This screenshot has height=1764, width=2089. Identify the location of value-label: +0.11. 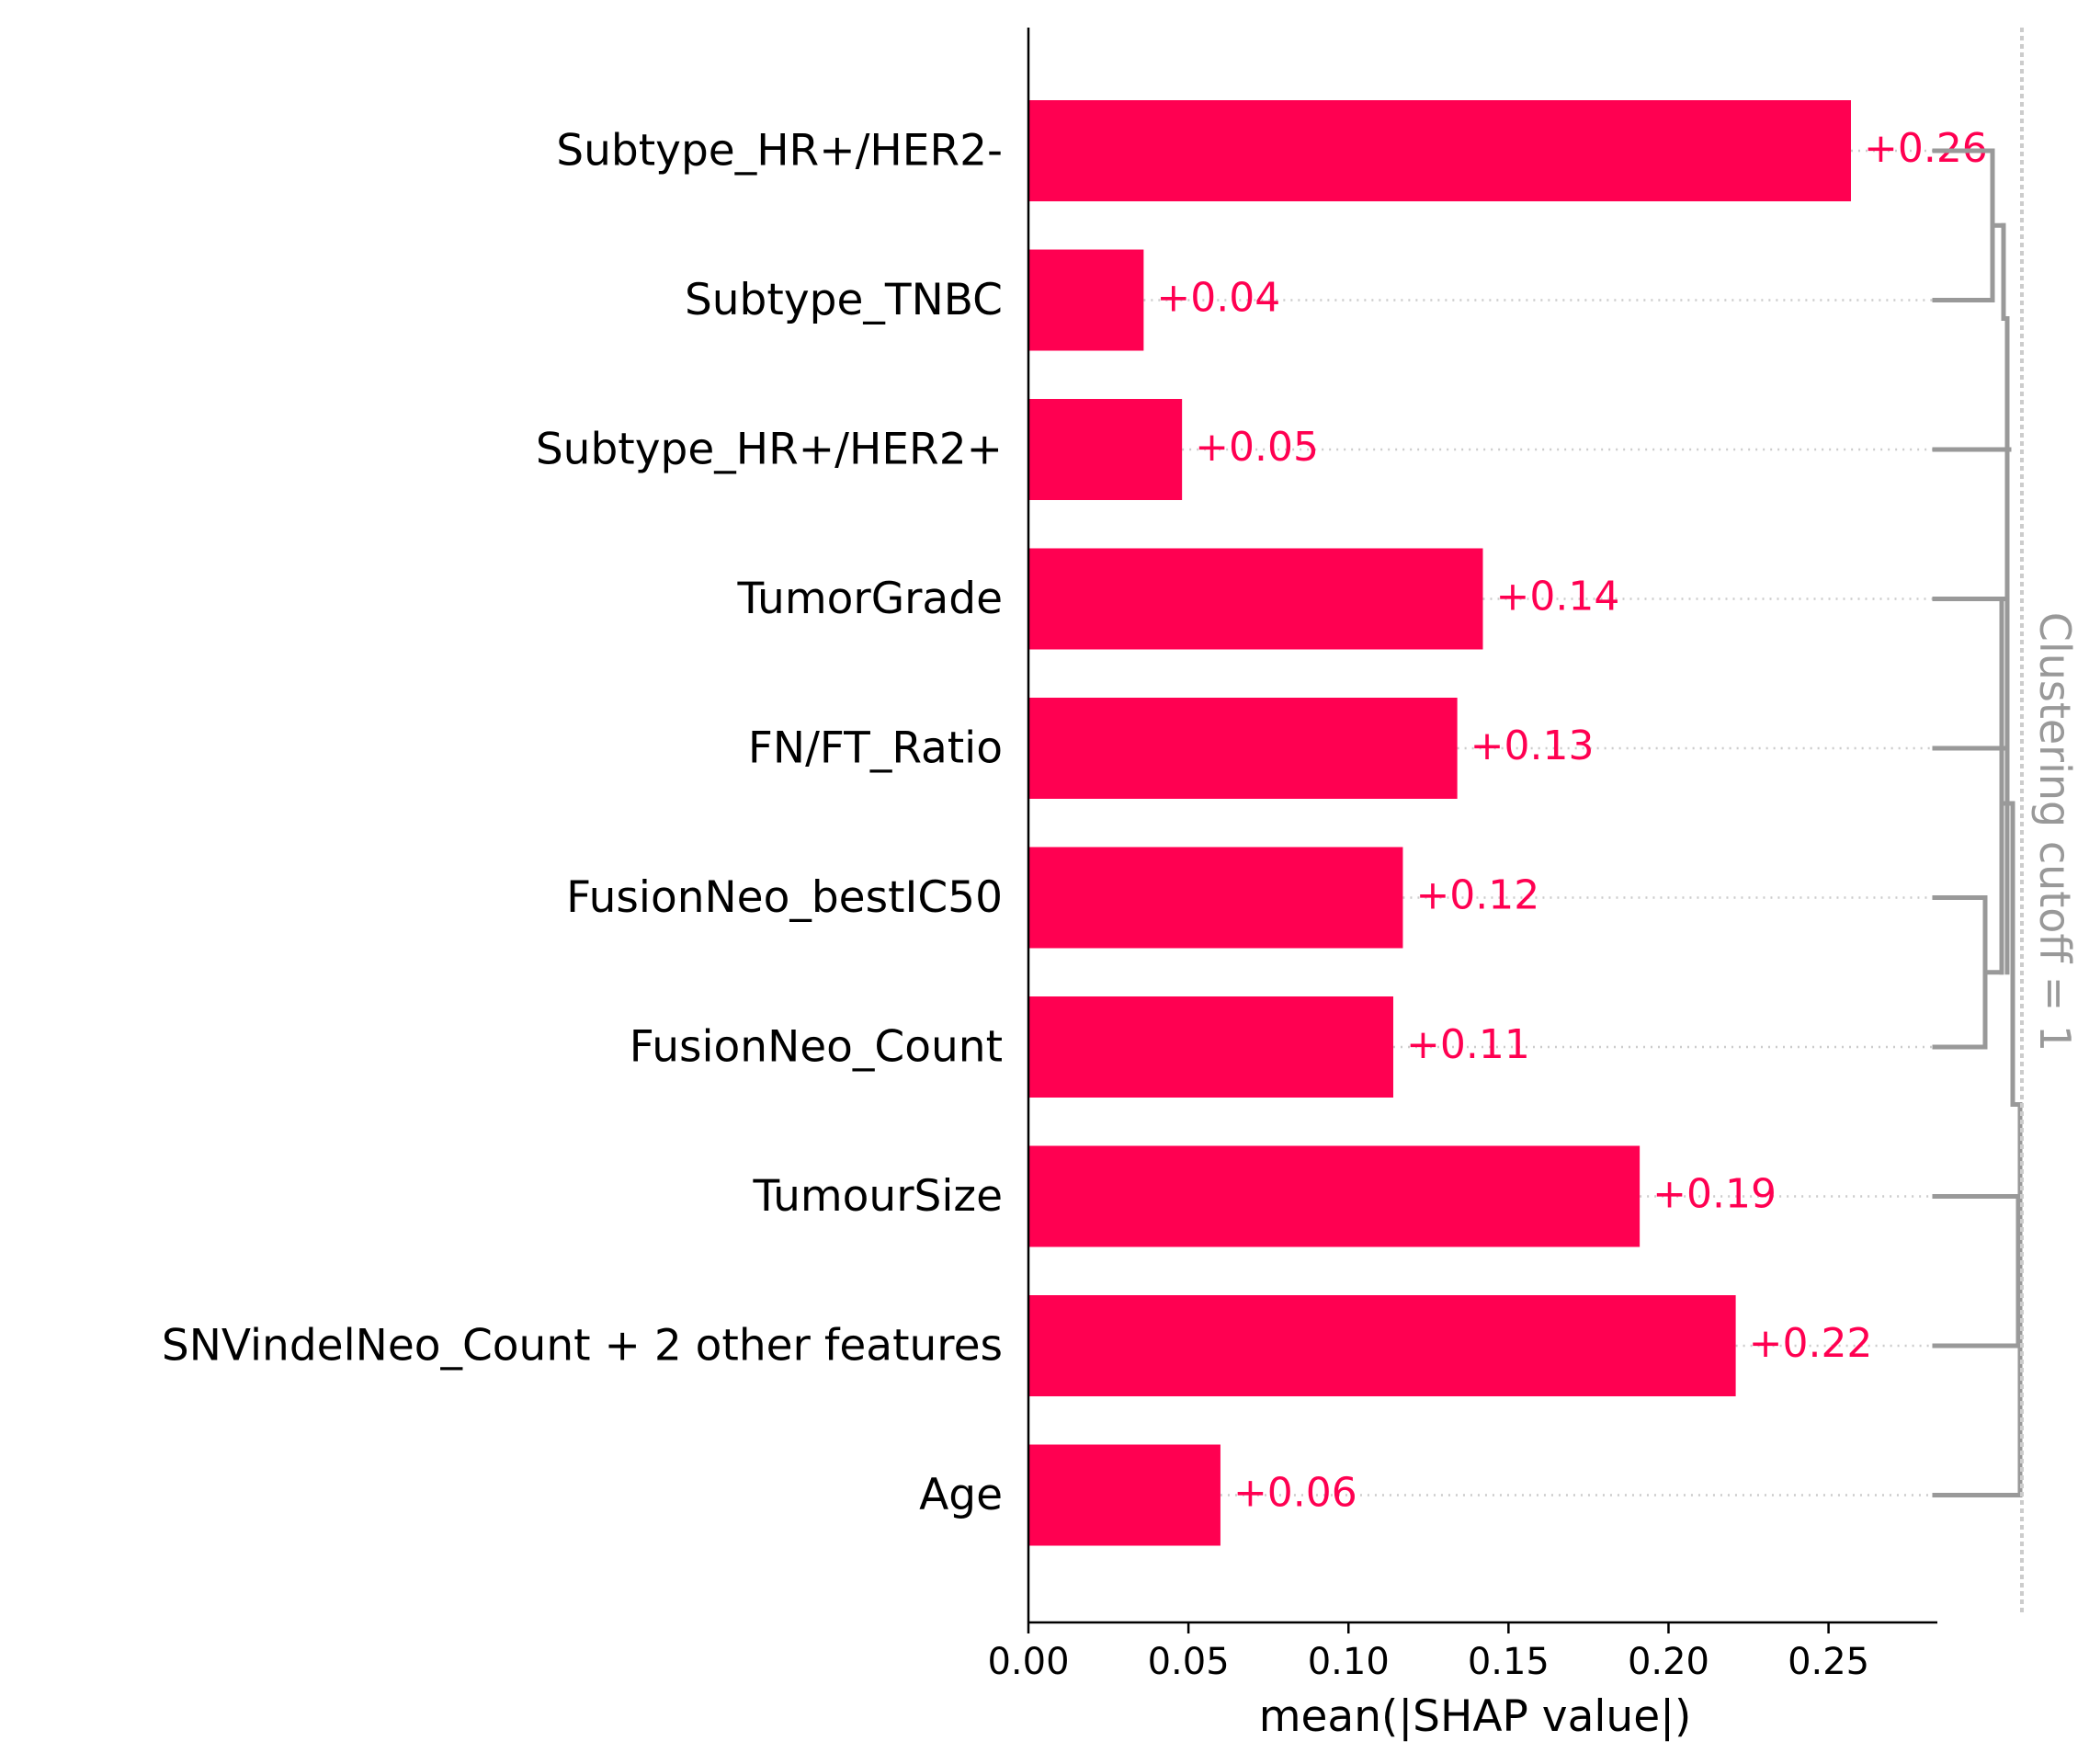
(1468, 1044).